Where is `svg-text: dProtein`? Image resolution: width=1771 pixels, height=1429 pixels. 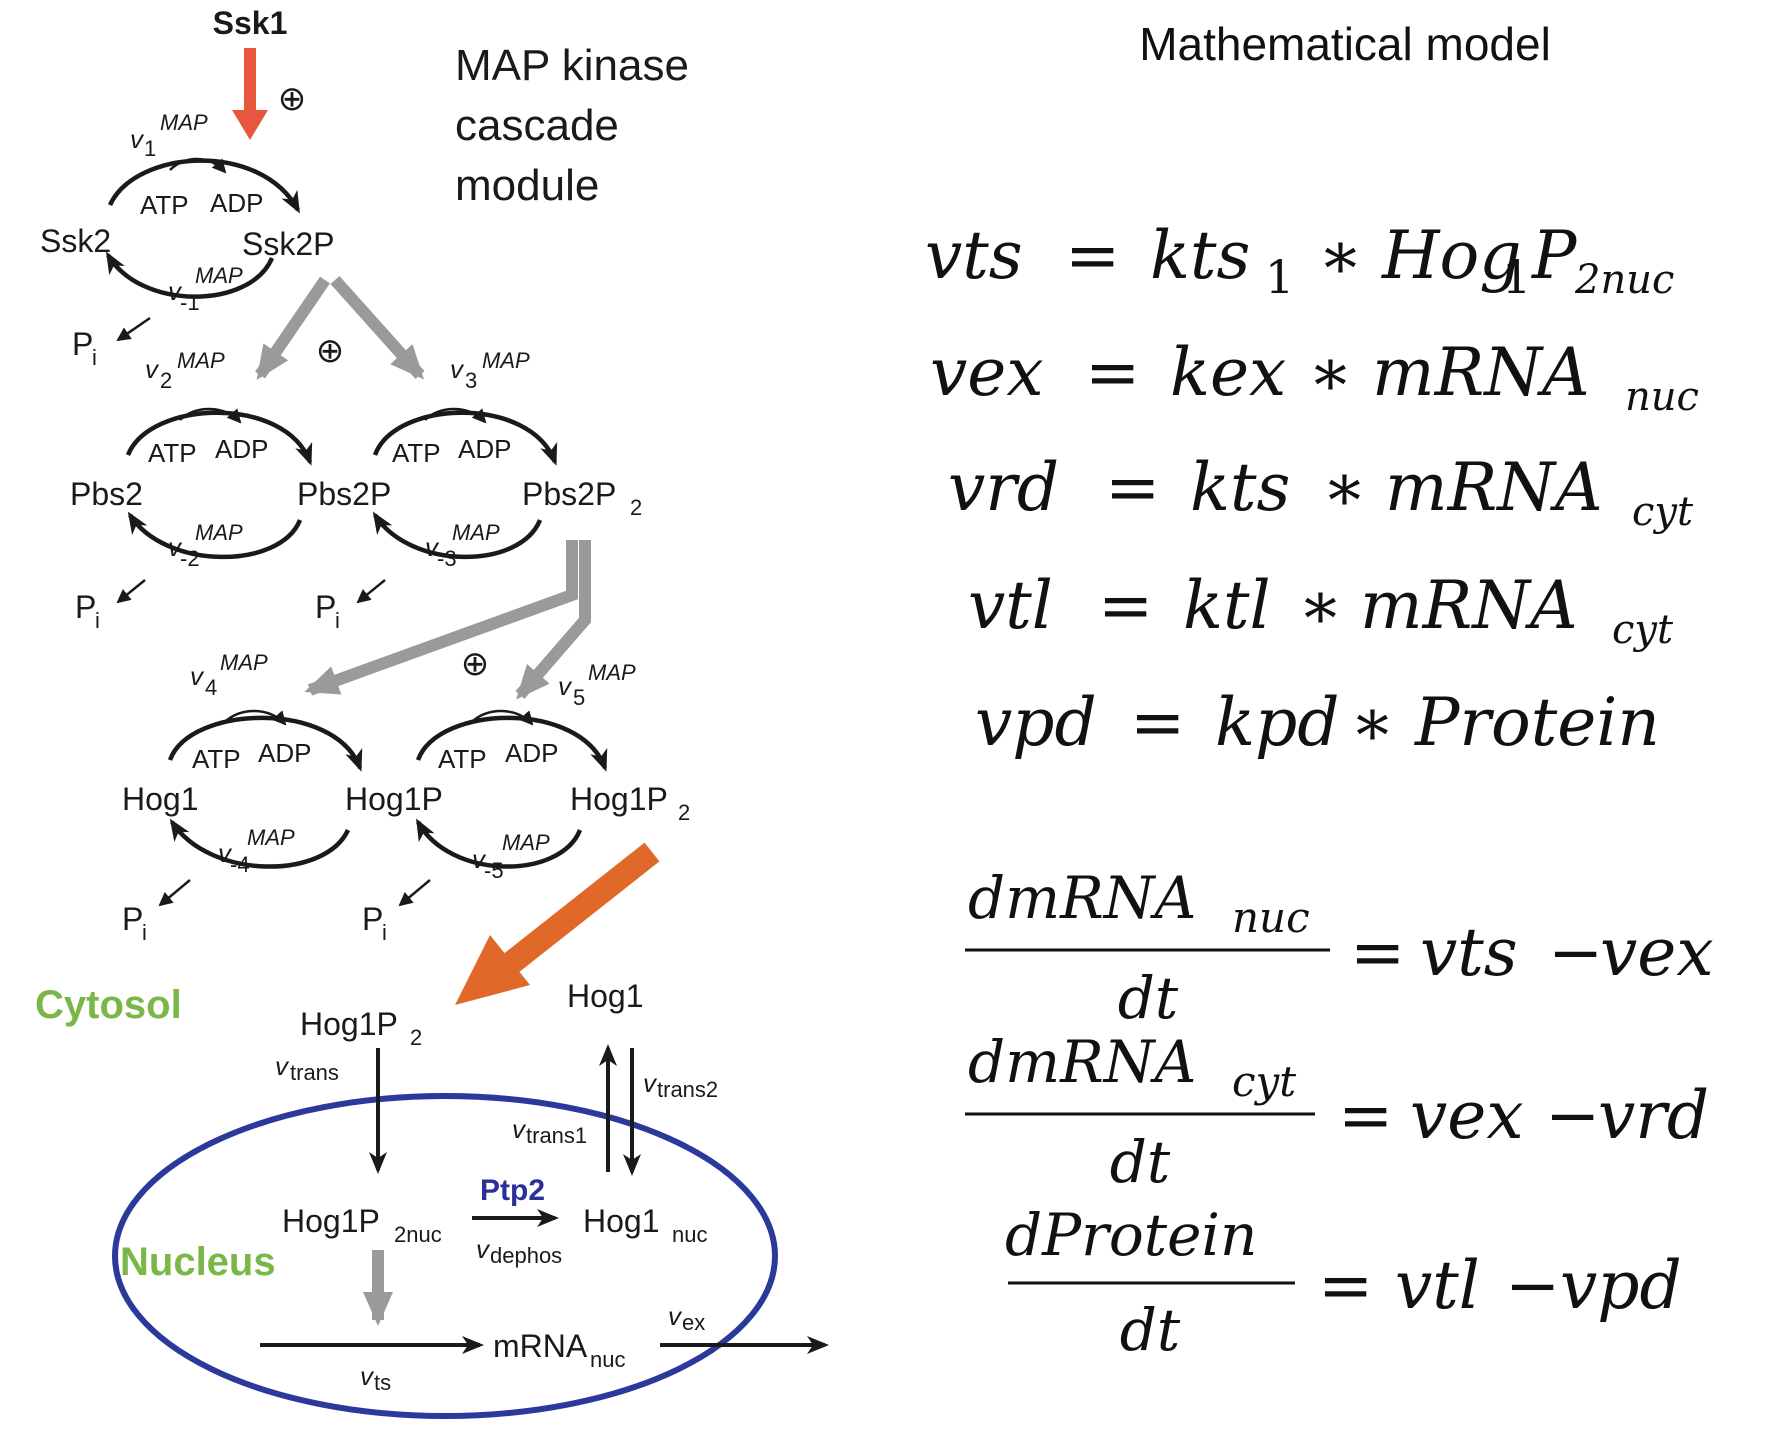
svg-text: dProtein is located at coordinates (1131, 1235).